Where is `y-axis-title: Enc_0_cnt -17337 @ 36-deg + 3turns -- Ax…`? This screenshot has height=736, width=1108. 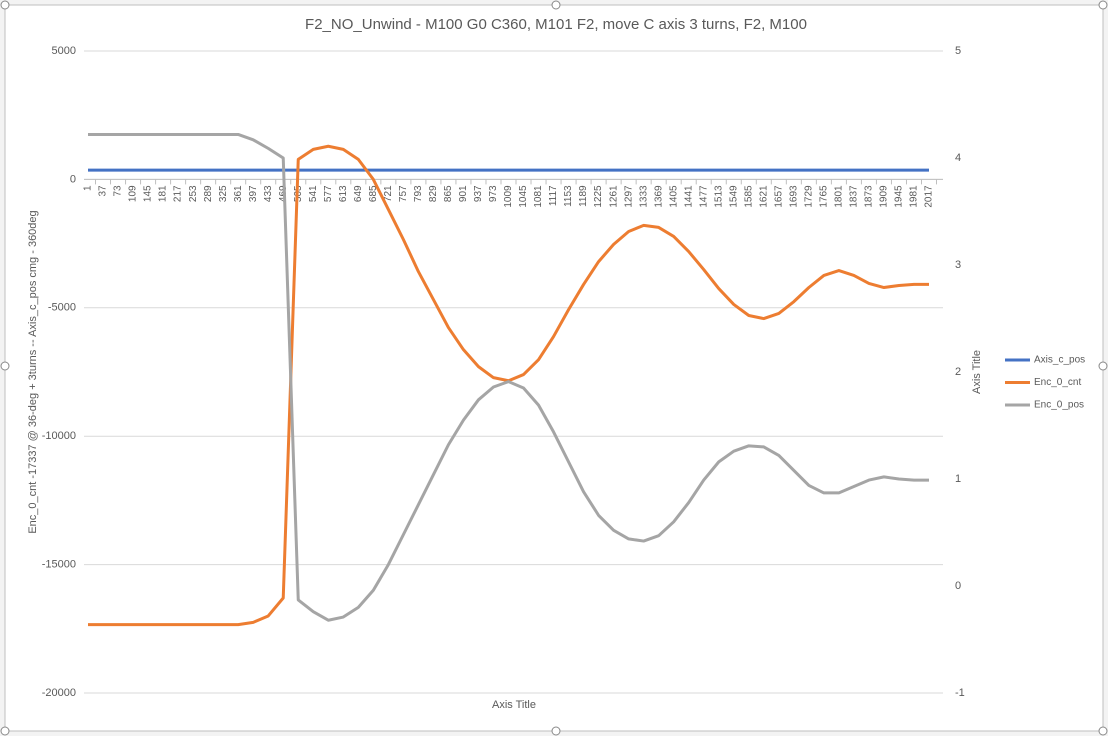 y-axis-title: Enc_0_cnt -17337 @ 36-deg + 3turns -- Ax… is located at coordinates (33, 371).